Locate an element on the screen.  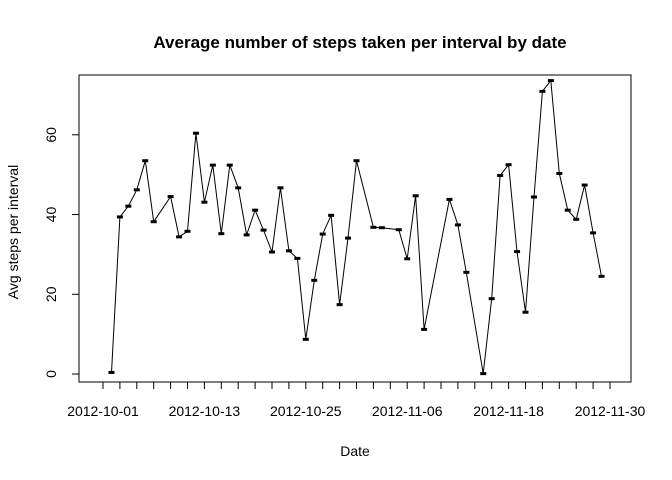
x-tick-label: 2012-10-01 is located at coordinates (103, 411).